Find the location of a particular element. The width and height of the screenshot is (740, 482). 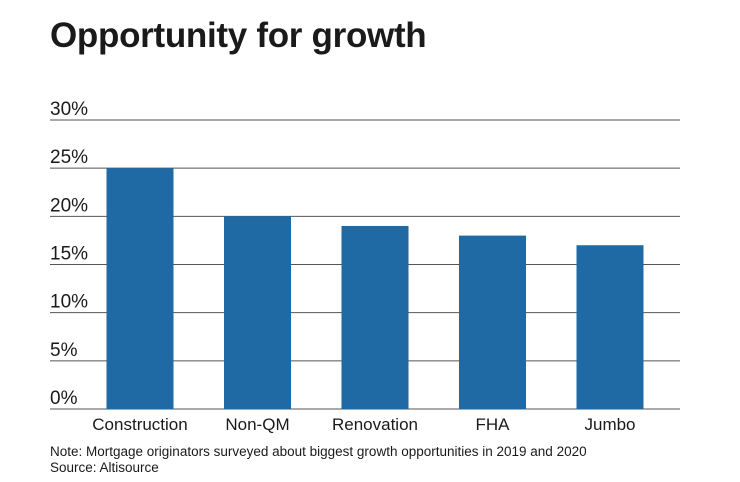

bar-non-qm is located at coordinates (257, 312).